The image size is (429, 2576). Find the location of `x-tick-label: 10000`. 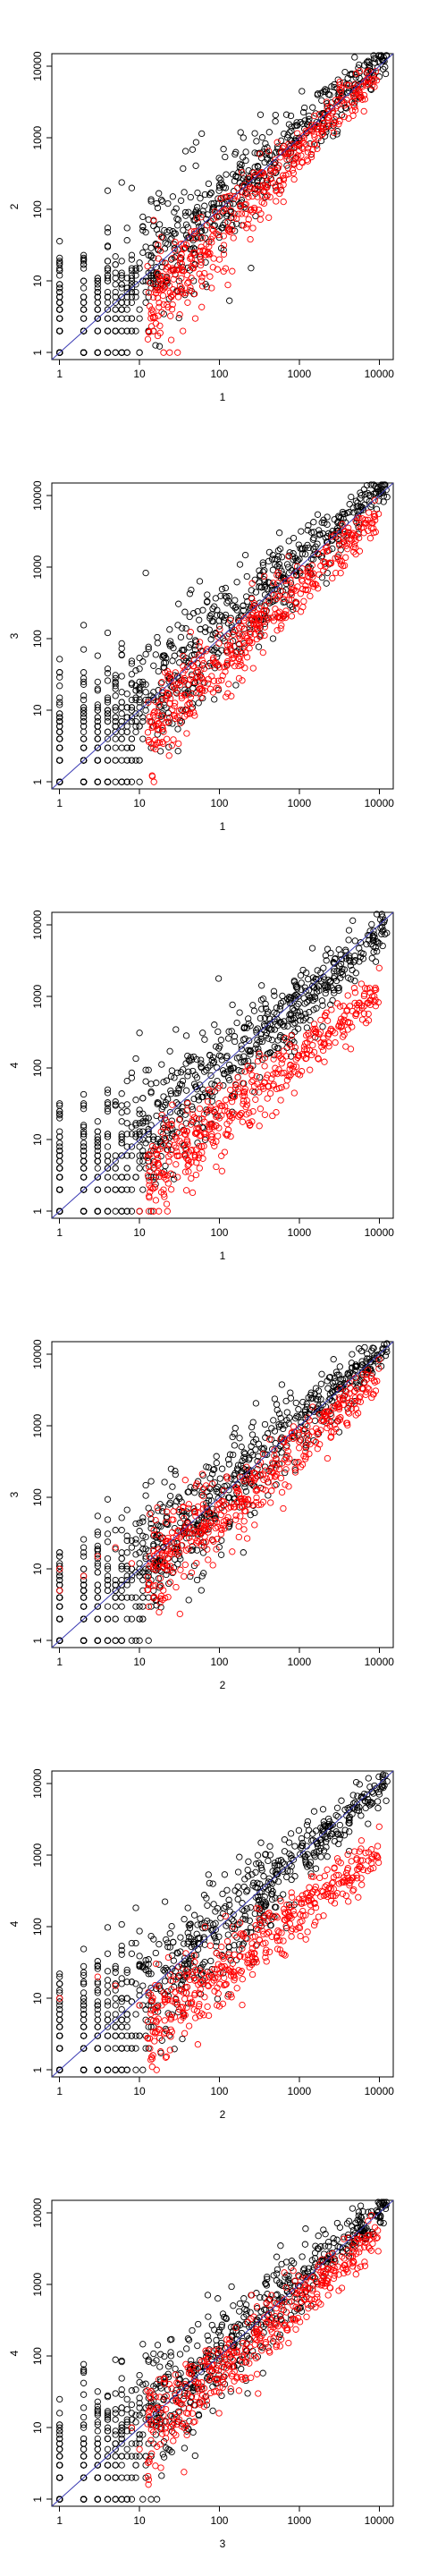

x-tick-label: 10000 is located at coordinates (380, 374).